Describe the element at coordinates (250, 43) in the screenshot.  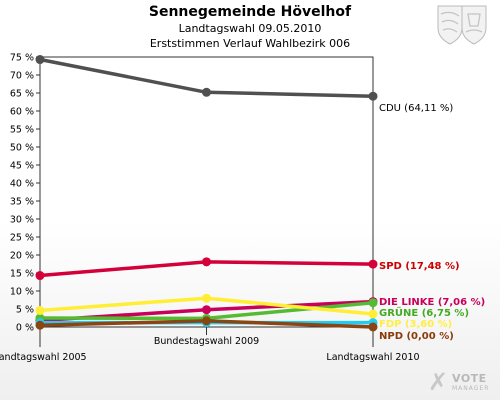
I see `chart-subtitle-2: Erststimmen Verlauf Wahlbezirk 006` at that location.